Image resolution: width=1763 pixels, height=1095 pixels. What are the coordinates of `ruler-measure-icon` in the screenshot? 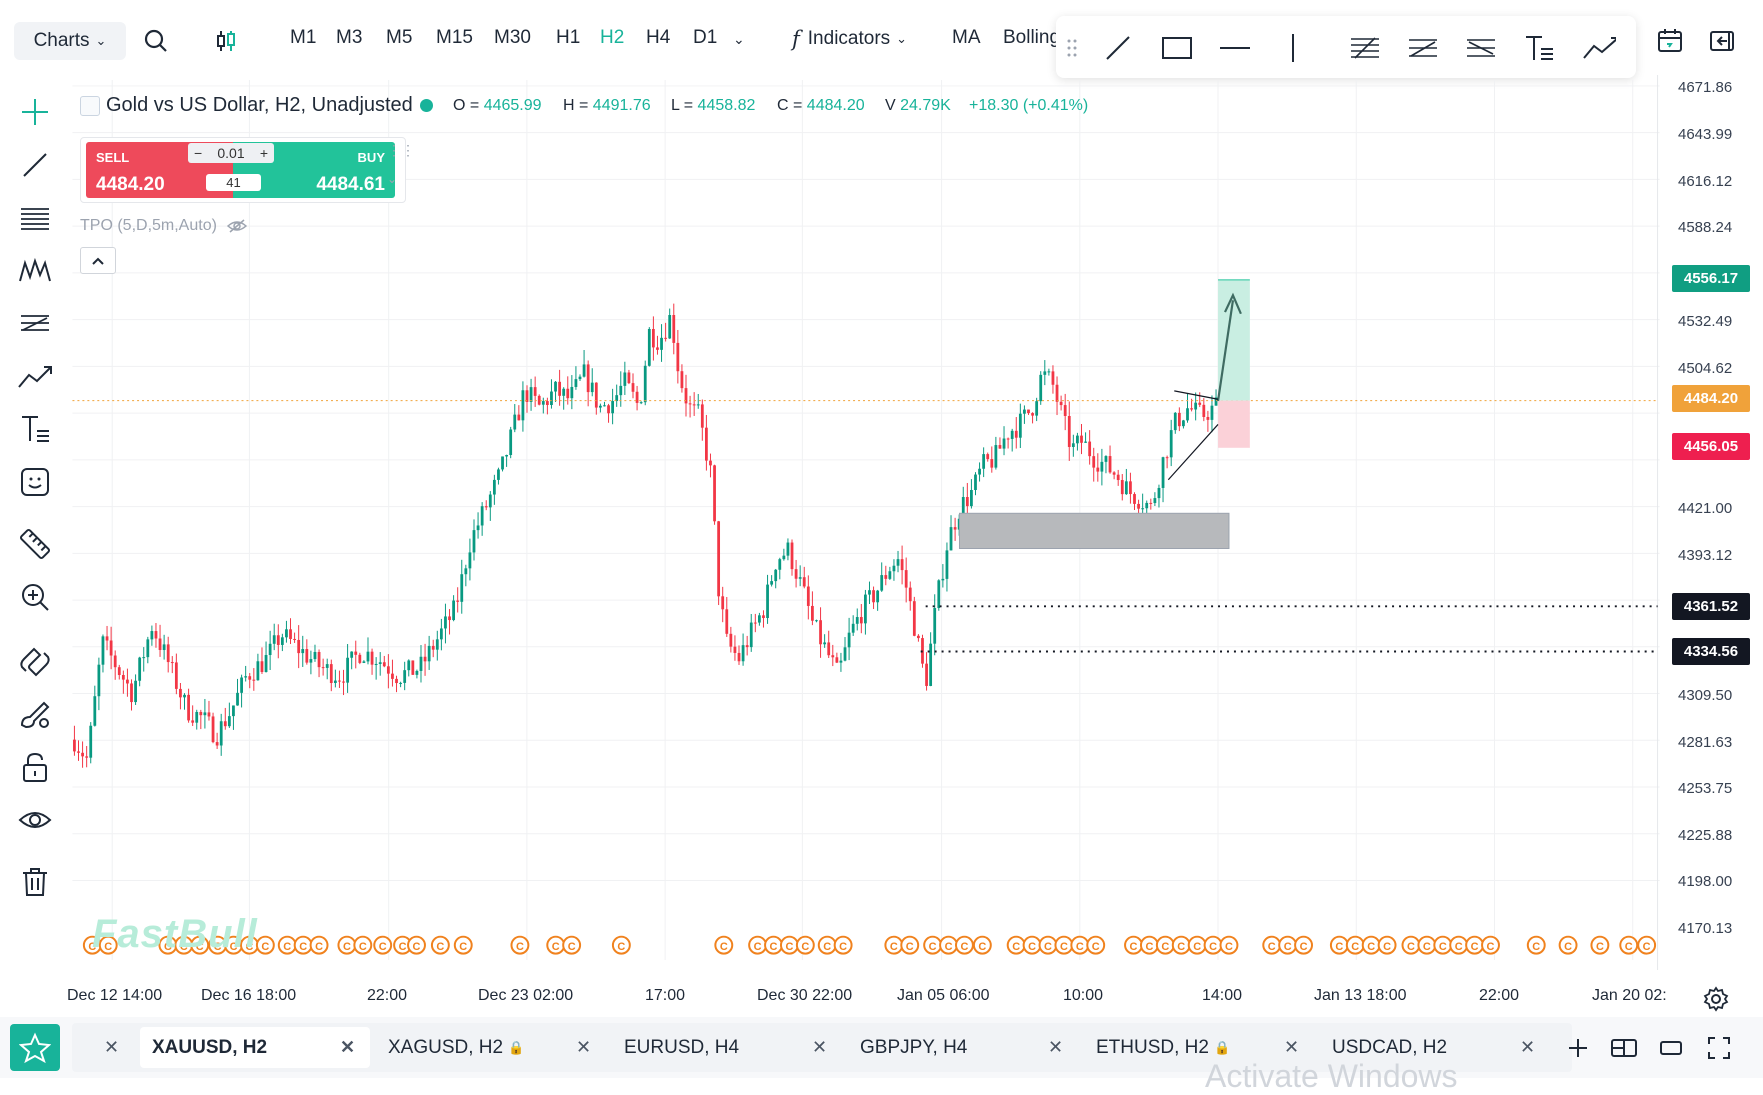 It's located at (35, 544).